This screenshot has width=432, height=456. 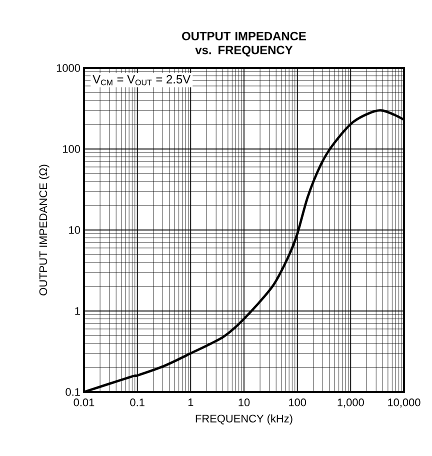 What do you see at coordinates (141, 80) in the screenshot?
I see `annotation: V$_{CM}$ = V$_{OUT}$ = 2.5V` at bounding box center [141, 80].